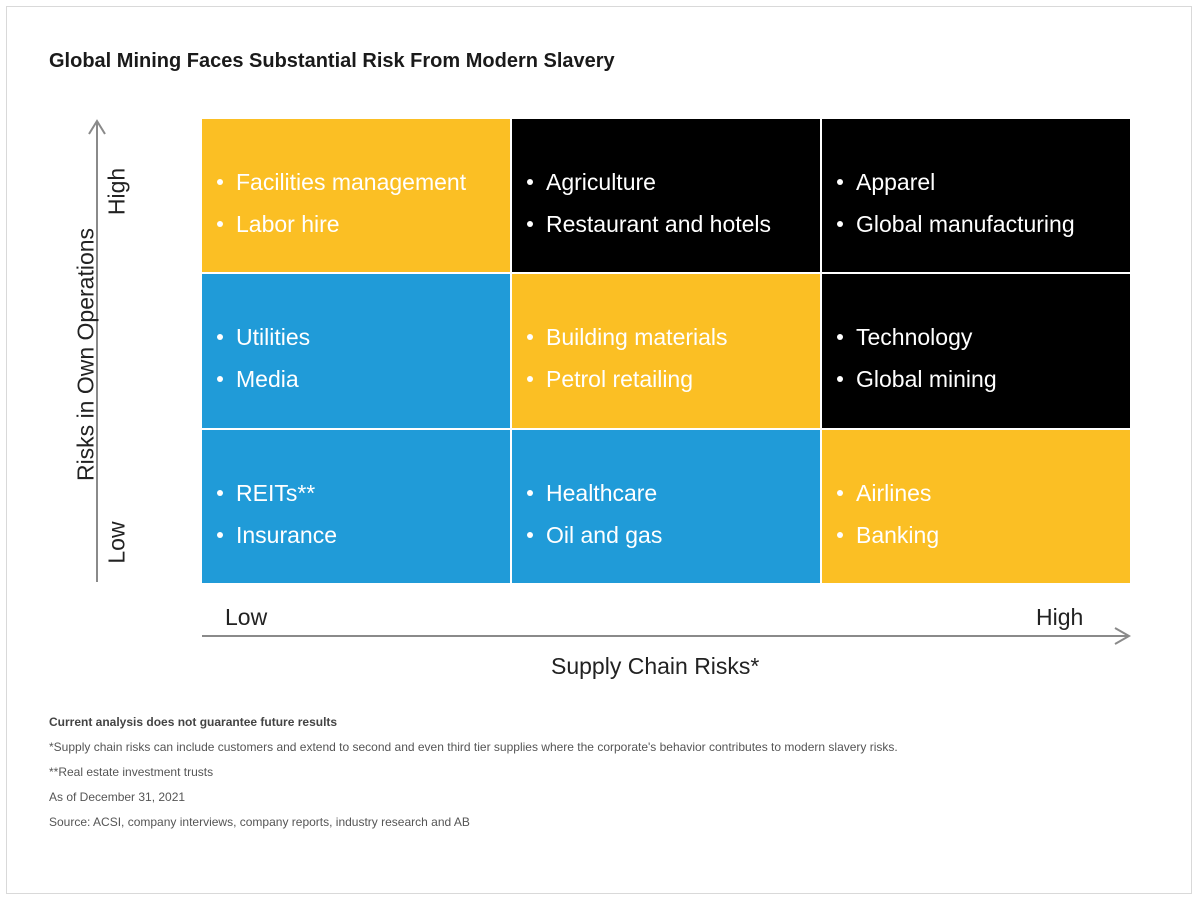 The image size is (1200, 902). I want to click on y-axis-high-label: High, so click(116, 191).